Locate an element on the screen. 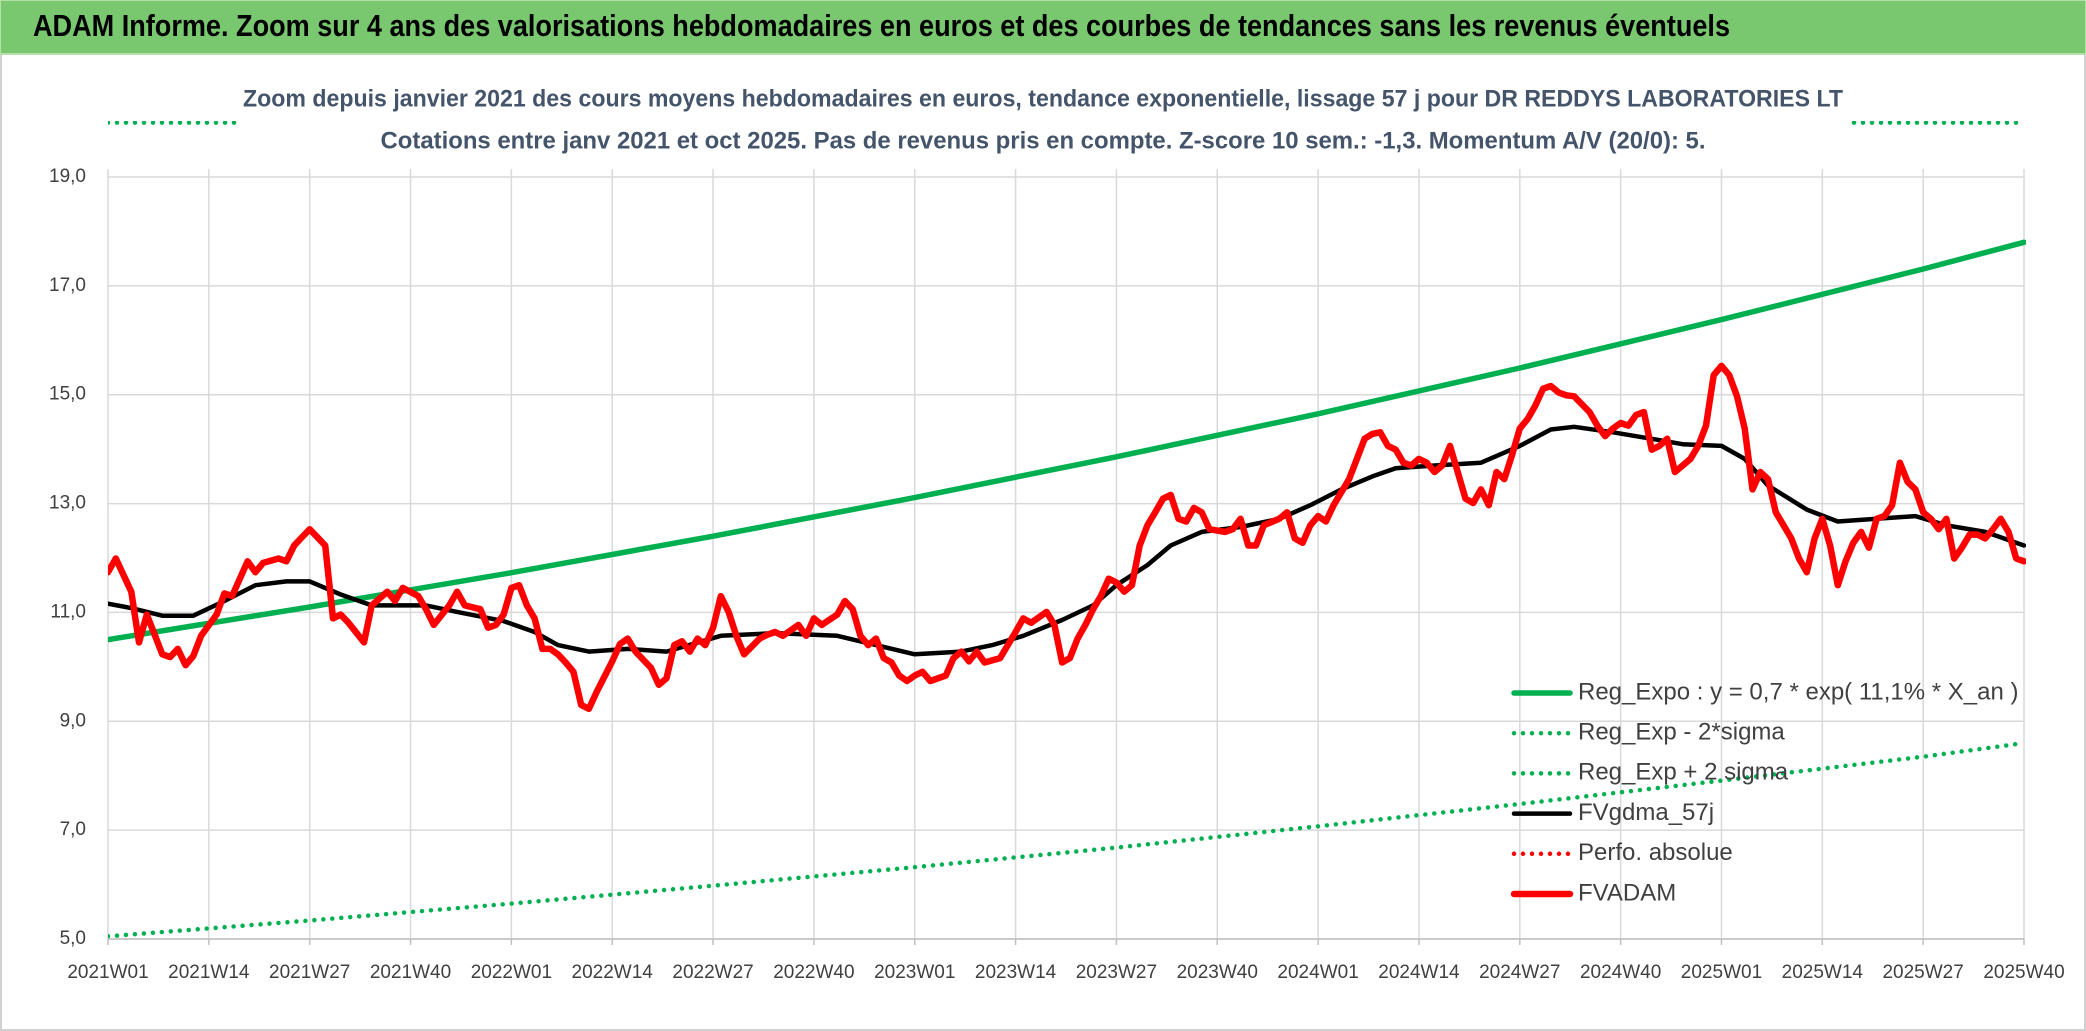 Image resolution: width=2086 pixels, height=1031 pixels. x-tick-label: 2024W27 is located at coordinates (1519, 972).